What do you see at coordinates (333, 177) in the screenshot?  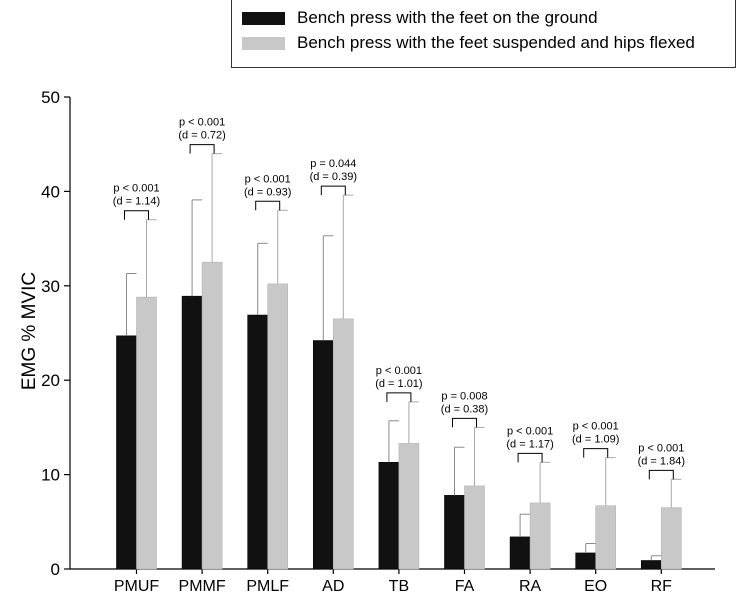 I see `effect-size-label: (d = 0.39)` at bounding box center [333, 177].